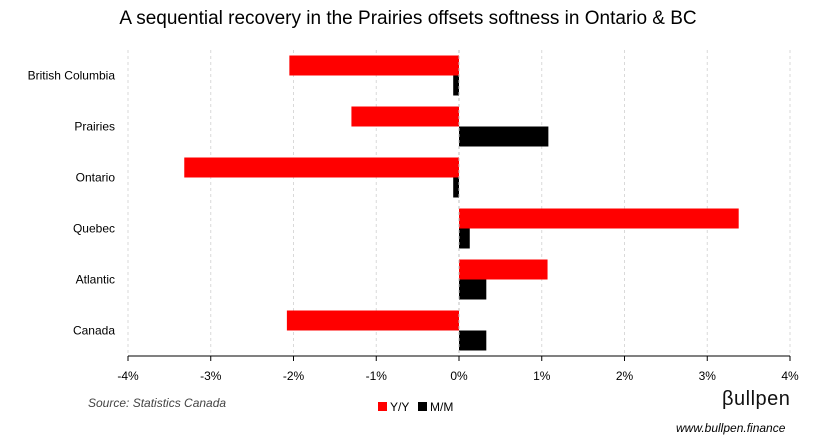  Describe the element at coordinates (731, 428) in the screenshot. I see `website-link: www.bullpen.finance` at that location.